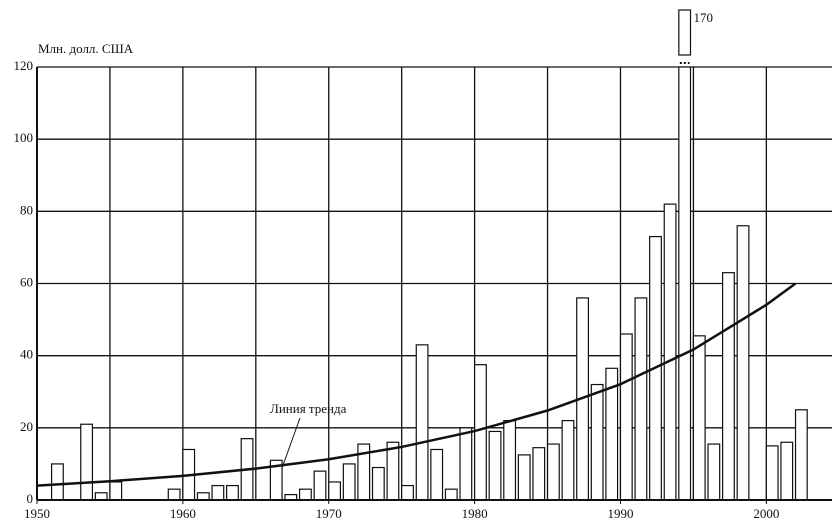 The width and height of the screenshot is (833, 524). What do you see at coordinates (24, 137) in the screenshot?
I see `y-tick-label: 100` at bounding box center [24, 137].